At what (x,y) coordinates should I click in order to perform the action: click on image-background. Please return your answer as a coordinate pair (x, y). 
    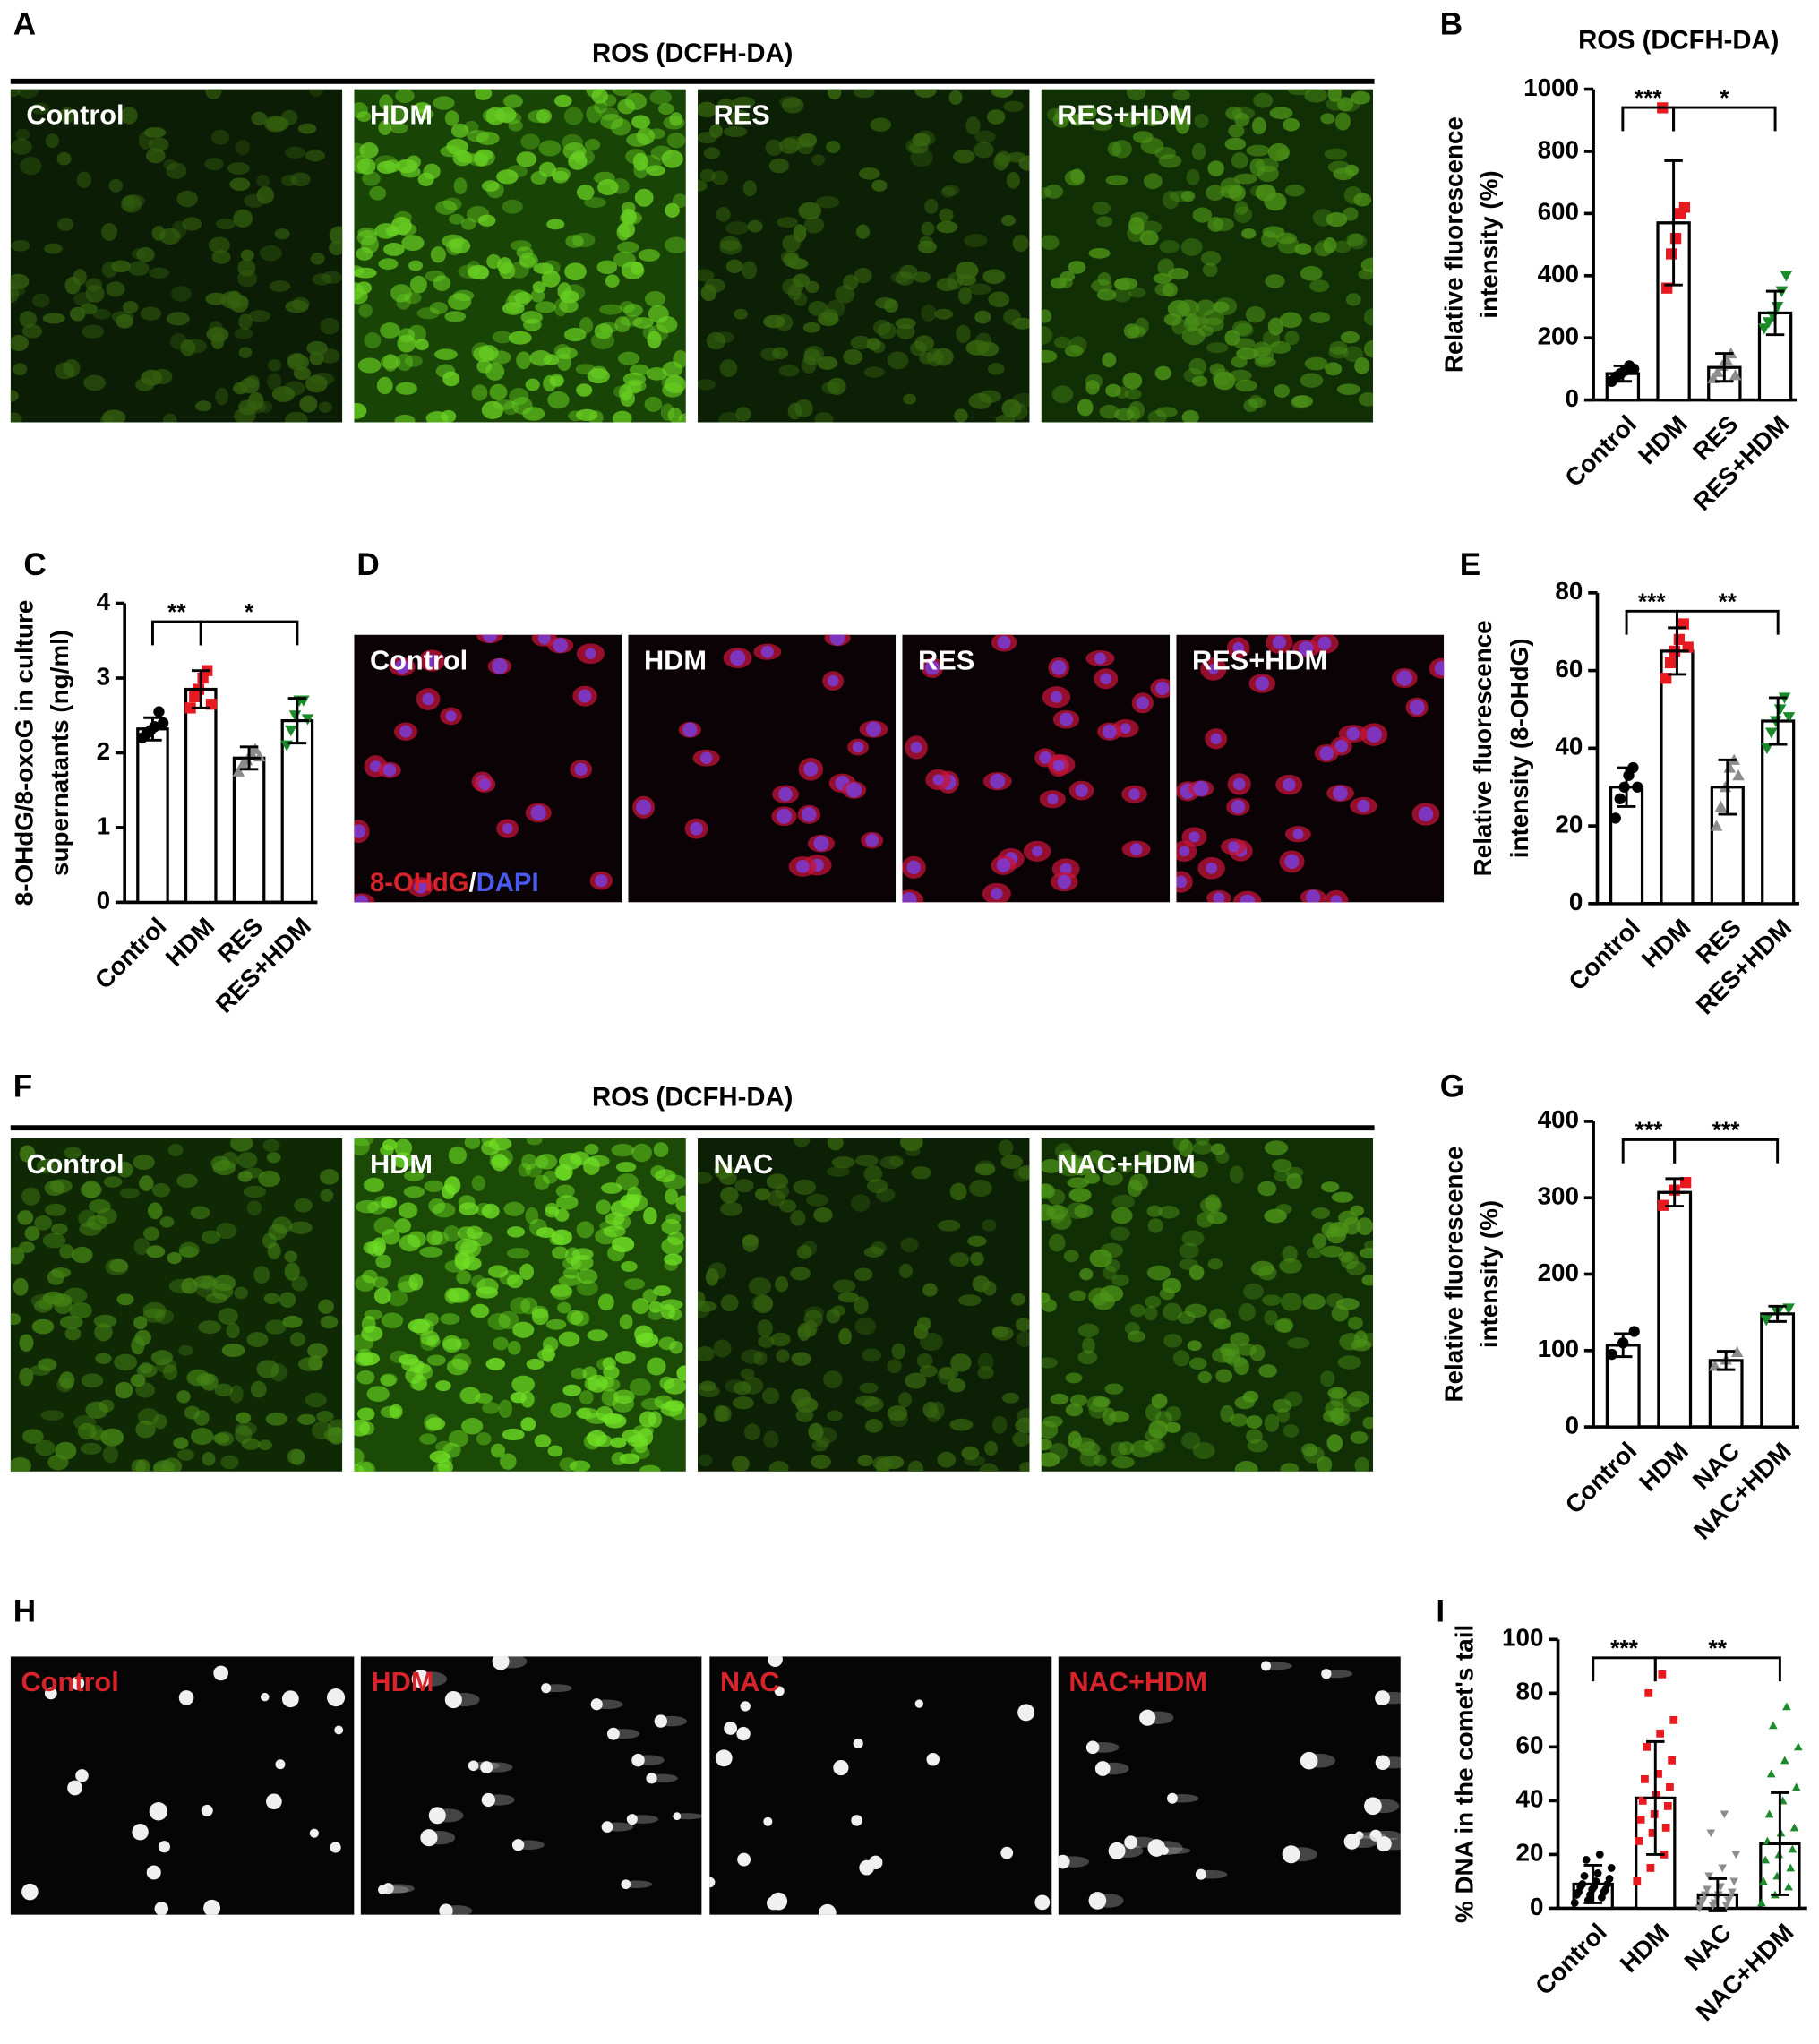
    Looking at the image, I should click on (1229, 1786).